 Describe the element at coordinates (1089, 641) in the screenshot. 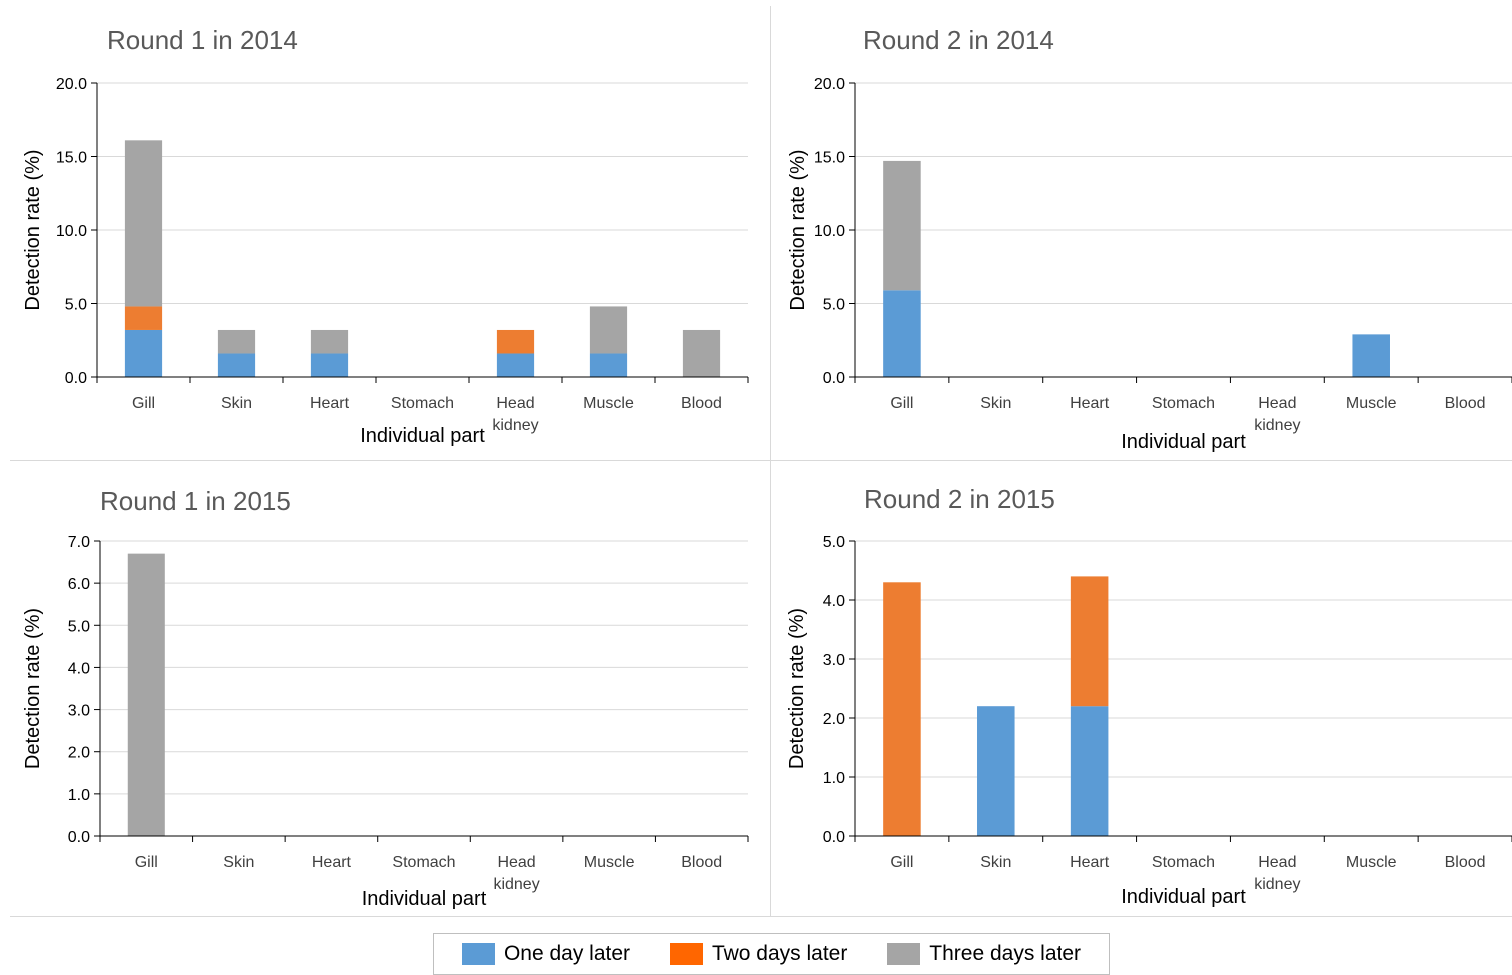

I see `bar-heart-two-days` at that location.